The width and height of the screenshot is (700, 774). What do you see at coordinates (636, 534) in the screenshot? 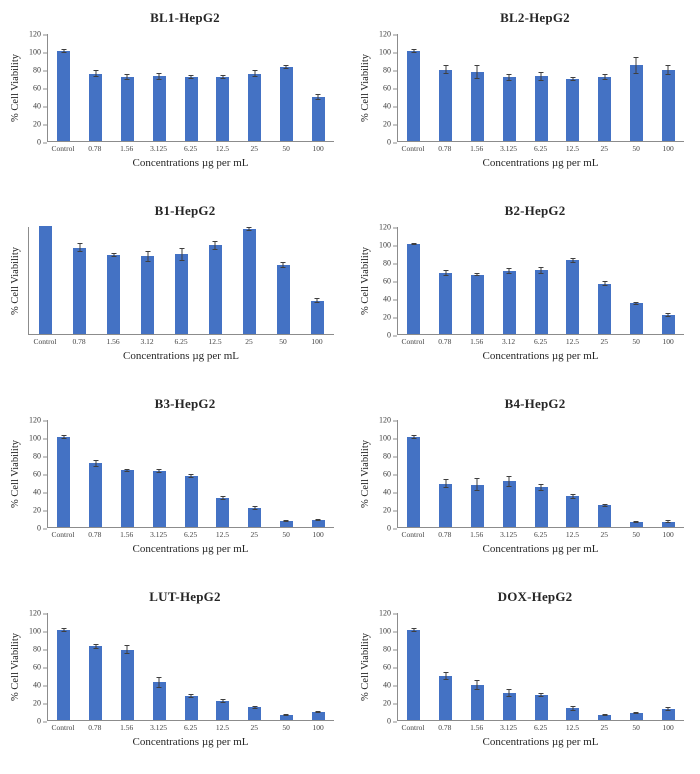
I see `x-tick-label: 50` at bounding box center [636, 534].